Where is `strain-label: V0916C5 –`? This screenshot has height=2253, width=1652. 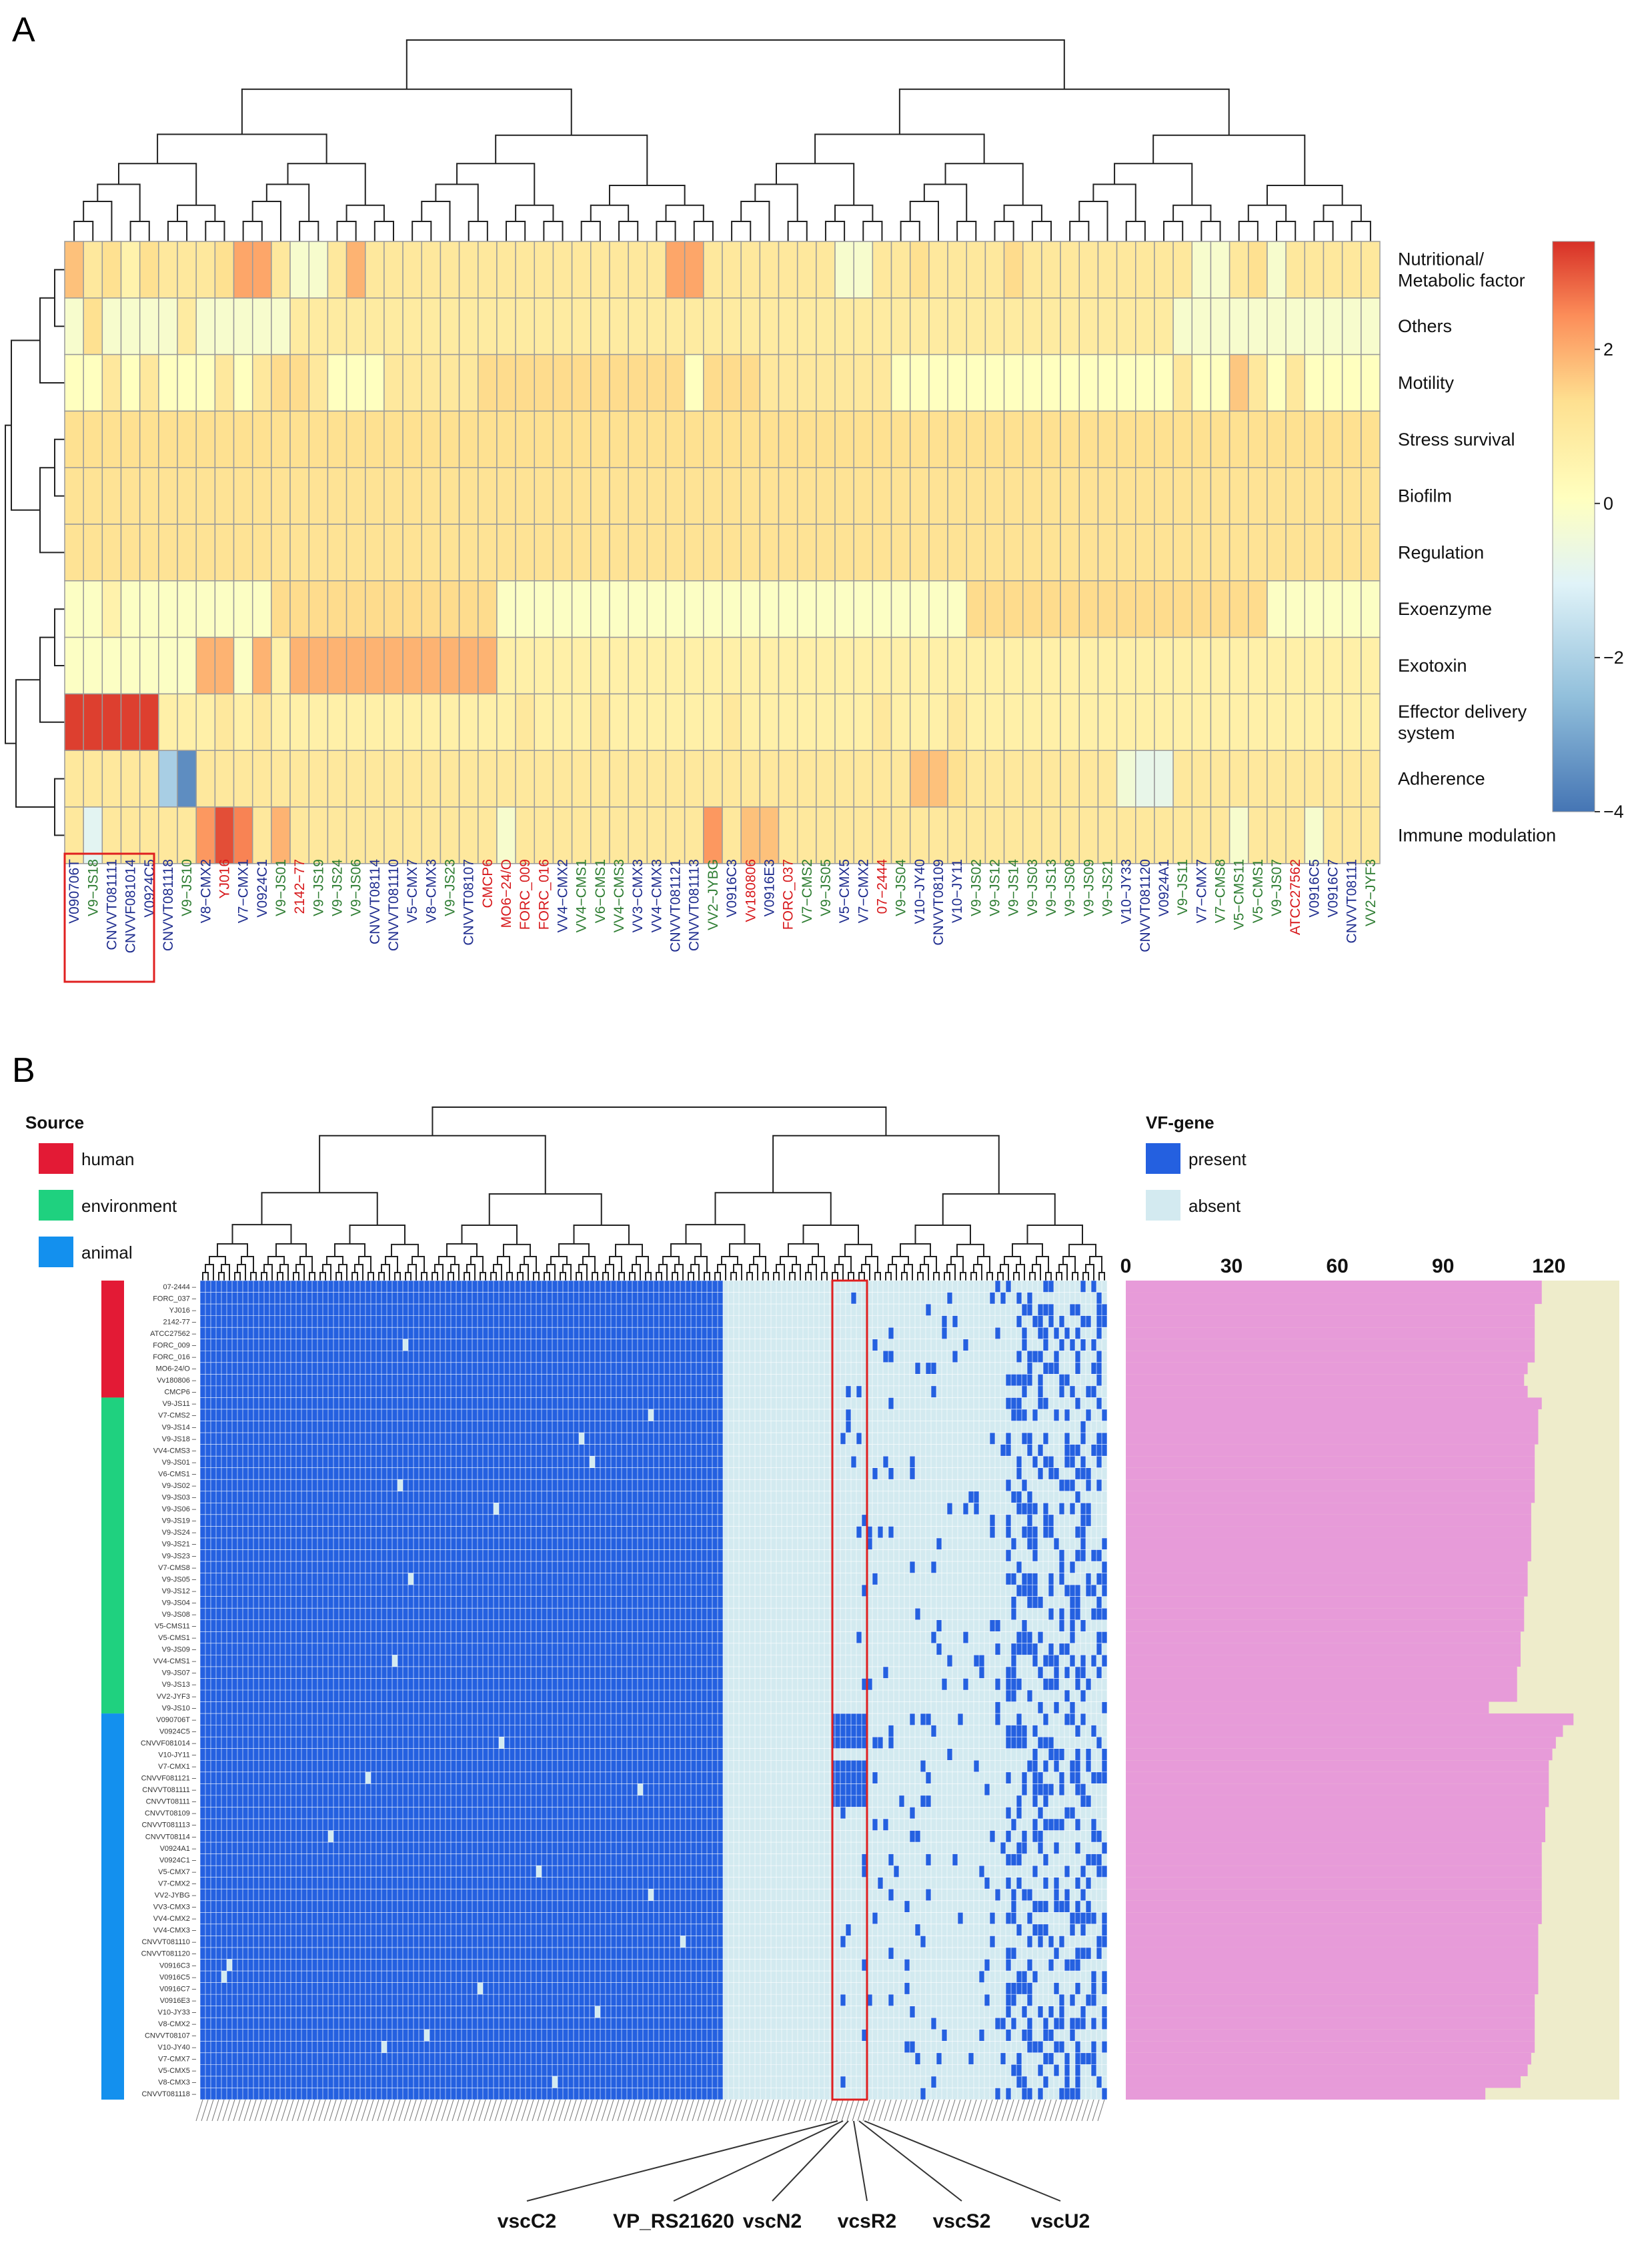
strain-label: V0916C5 – is located at coordinates (178, 1978).